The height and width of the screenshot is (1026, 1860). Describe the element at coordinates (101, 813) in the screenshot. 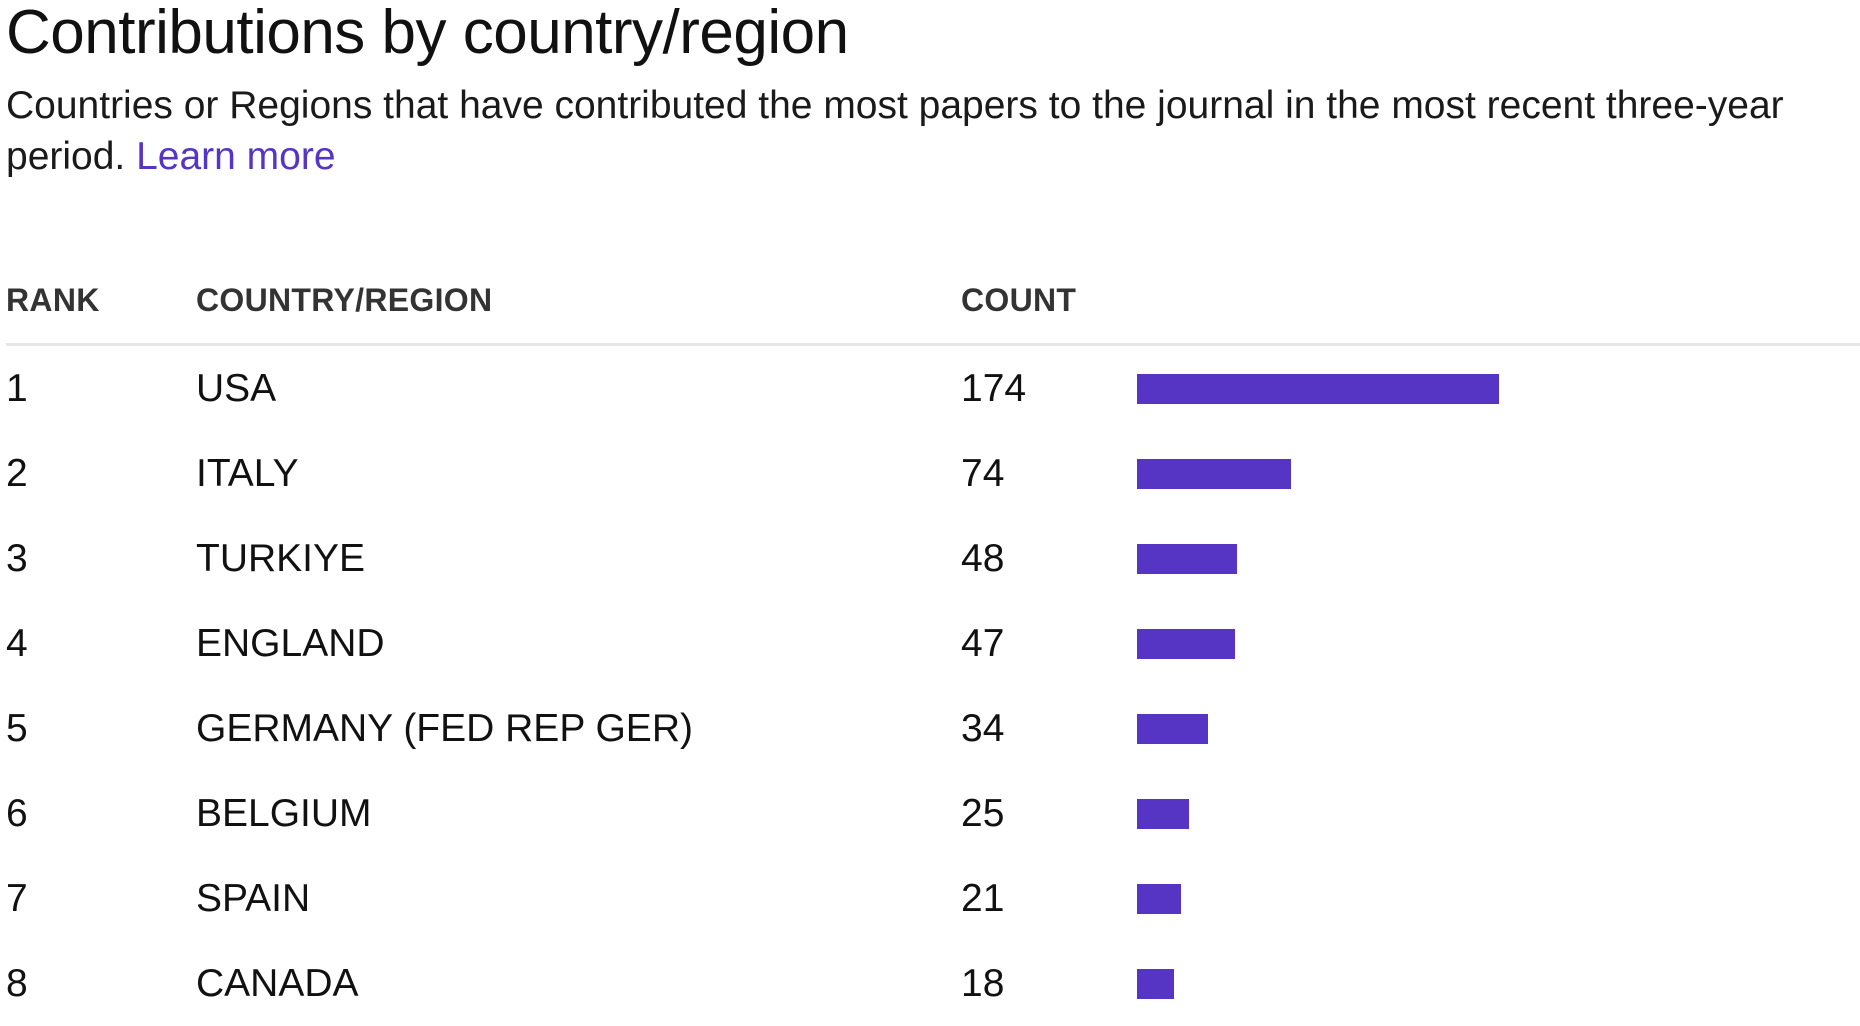

I see `rank-cell: 6` at that location.